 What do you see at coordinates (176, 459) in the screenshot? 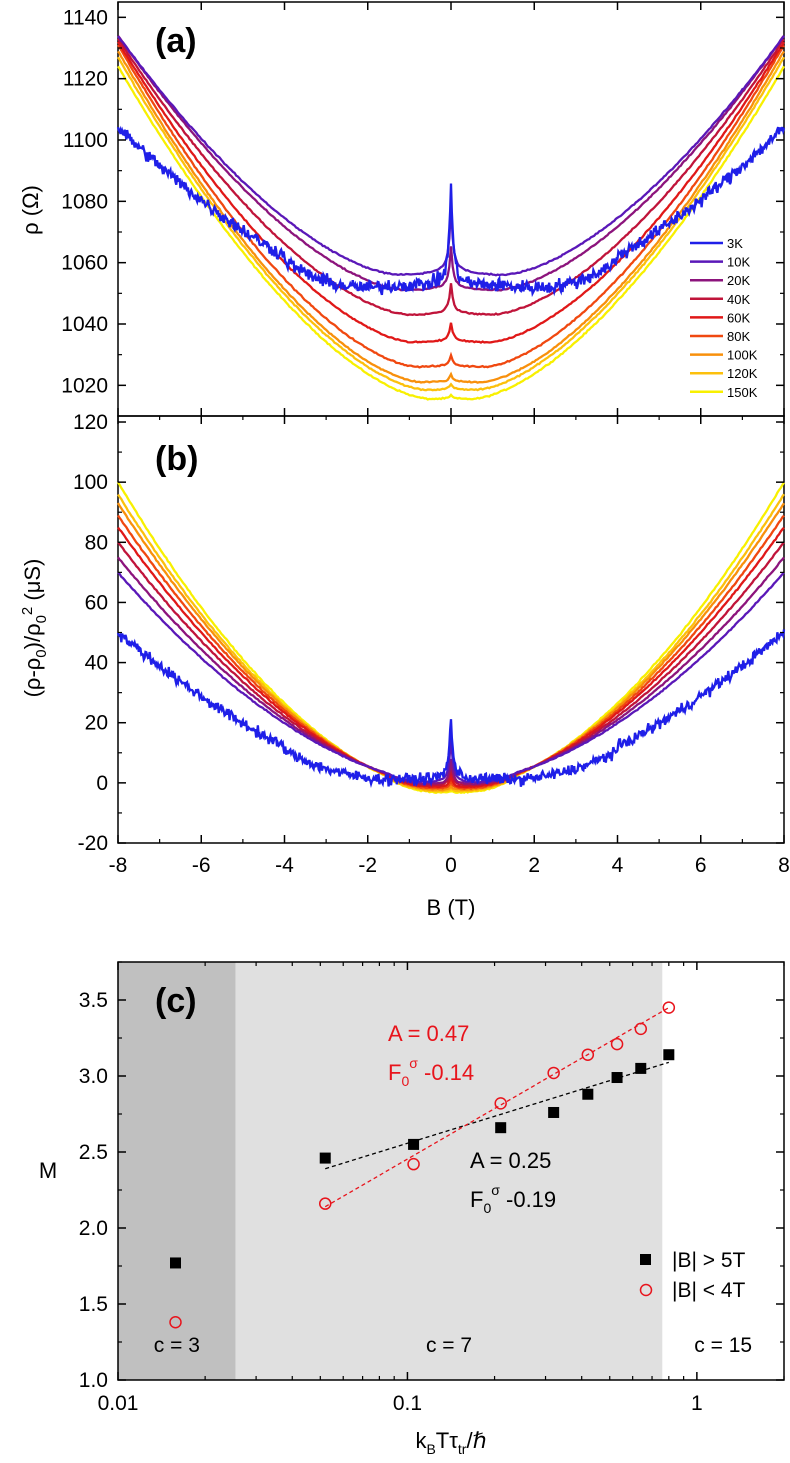
I see `panel-b-label: (b)` at bounding box center [176, 459].